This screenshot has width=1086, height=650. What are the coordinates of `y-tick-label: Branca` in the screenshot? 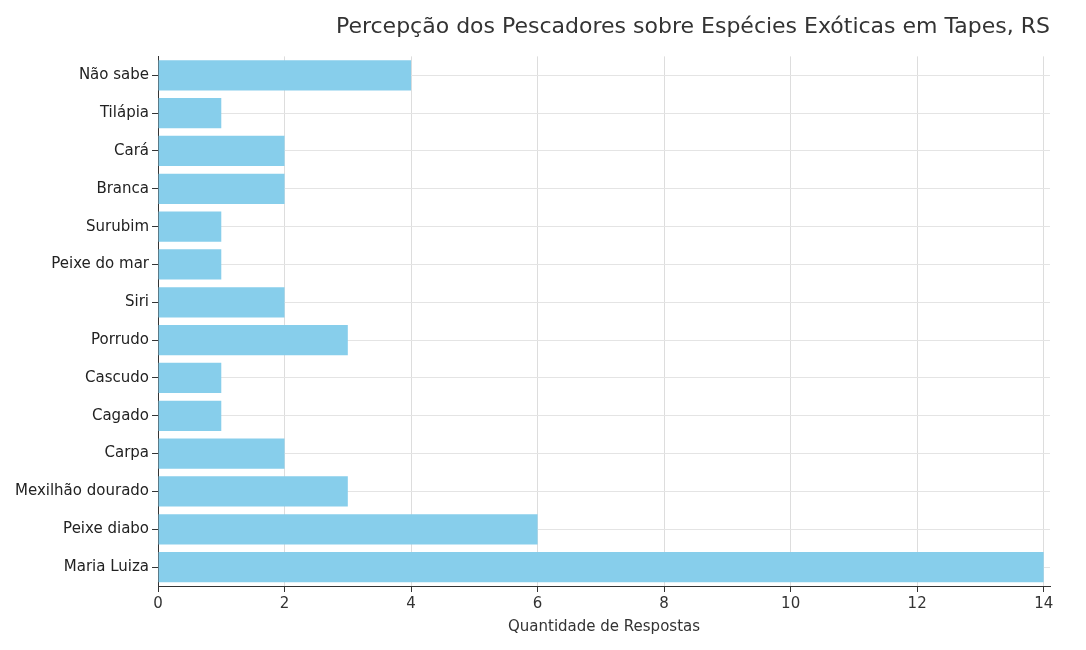 It's located at (123, 187).